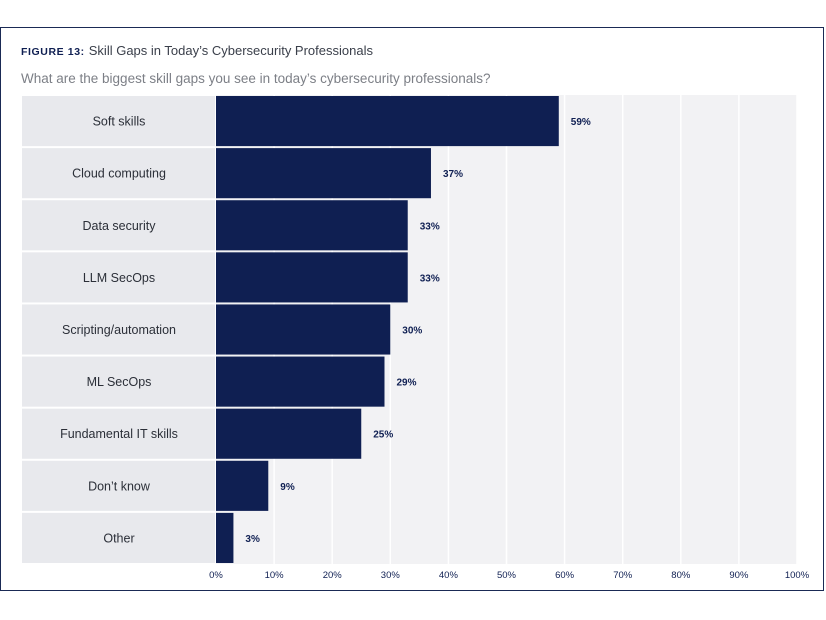 This screenshot has height=620, width=826. What do you see at coordinates (565, 575) in the screenshot?
I see `x-tick-label: 60%` at bounding box center [565, 575].